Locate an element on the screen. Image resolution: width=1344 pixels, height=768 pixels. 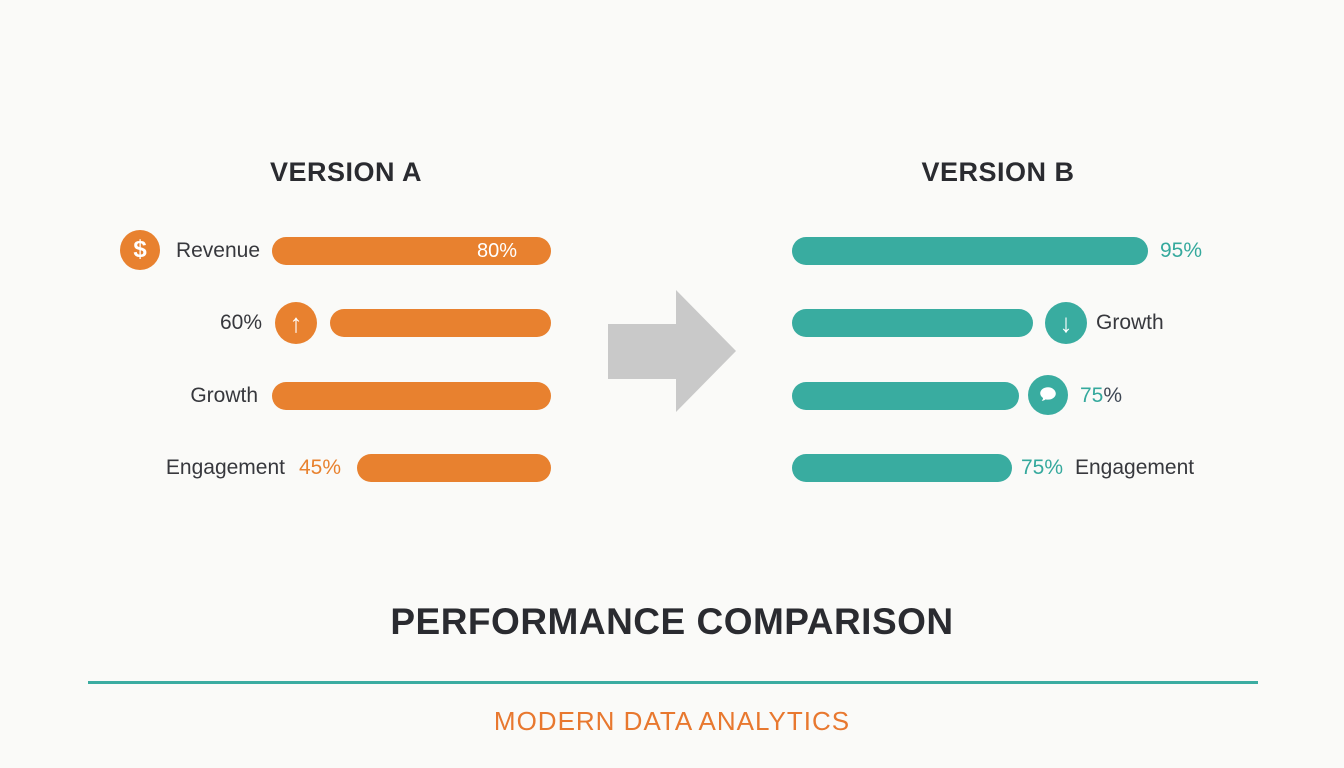
chat-bubble-icon is located at coordinates (1048, 395).